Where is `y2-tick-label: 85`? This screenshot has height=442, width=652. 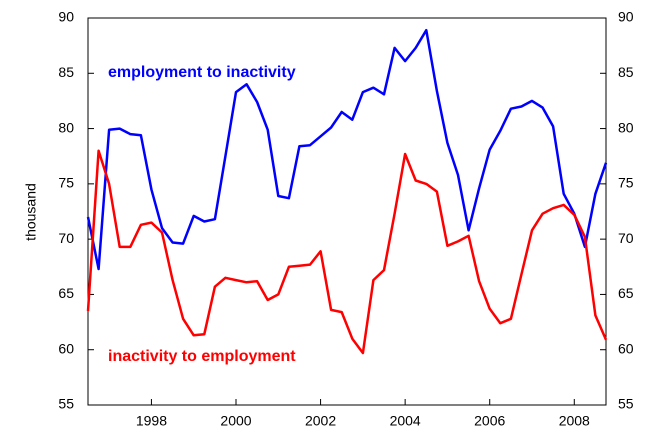
y2-tick-label: 85 is located at coordinates (626, 72).